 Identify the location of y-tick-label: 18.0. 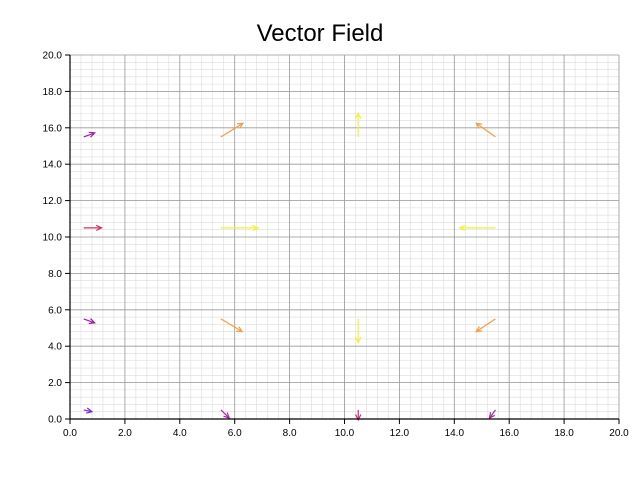
(53, 92).